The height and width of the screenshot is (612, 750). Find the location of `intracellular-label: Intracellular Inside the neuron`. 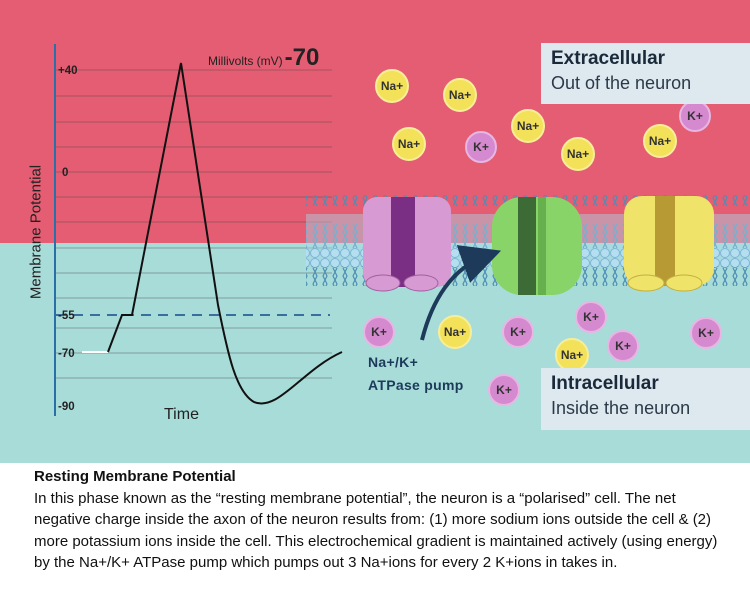

intracellular-label: Intracellular Inside the neuron is located at coordinates (645, 399).